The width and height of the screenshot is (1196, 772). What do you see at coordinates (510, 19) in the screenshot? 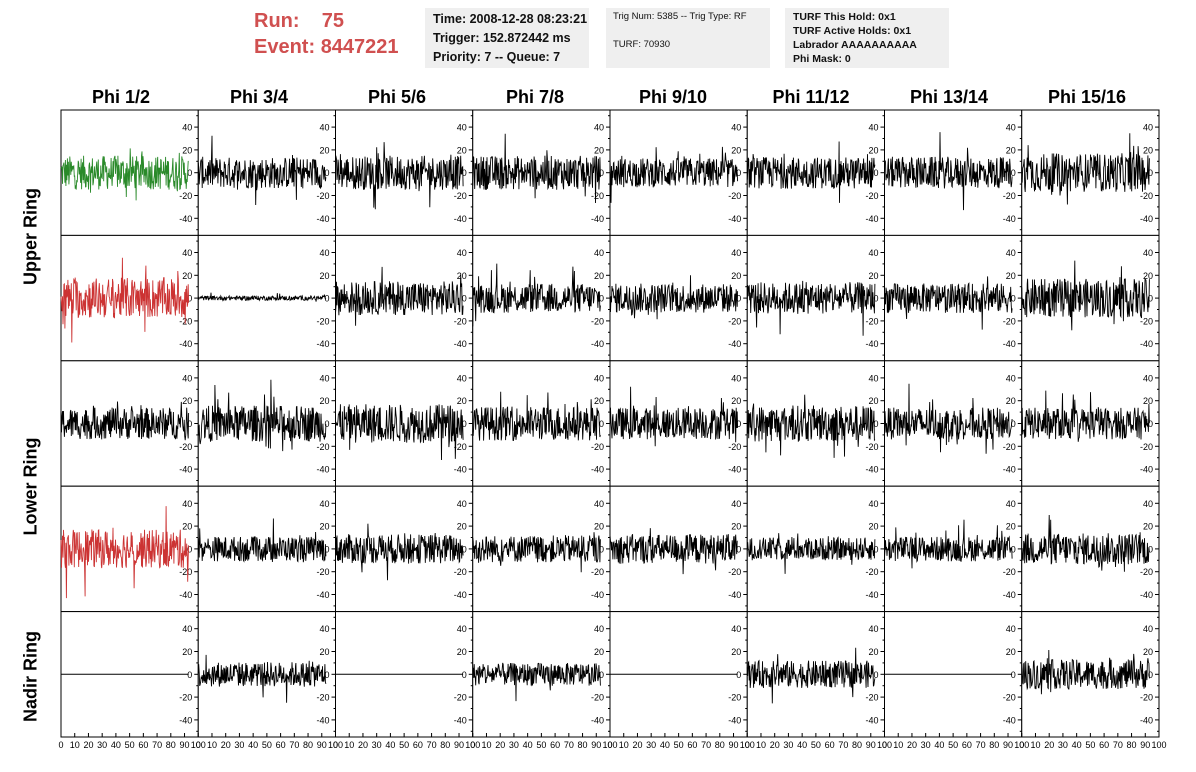
I see `time-text: Time: 2008-12-28 08:23:21` at bounding box center [510, 19].